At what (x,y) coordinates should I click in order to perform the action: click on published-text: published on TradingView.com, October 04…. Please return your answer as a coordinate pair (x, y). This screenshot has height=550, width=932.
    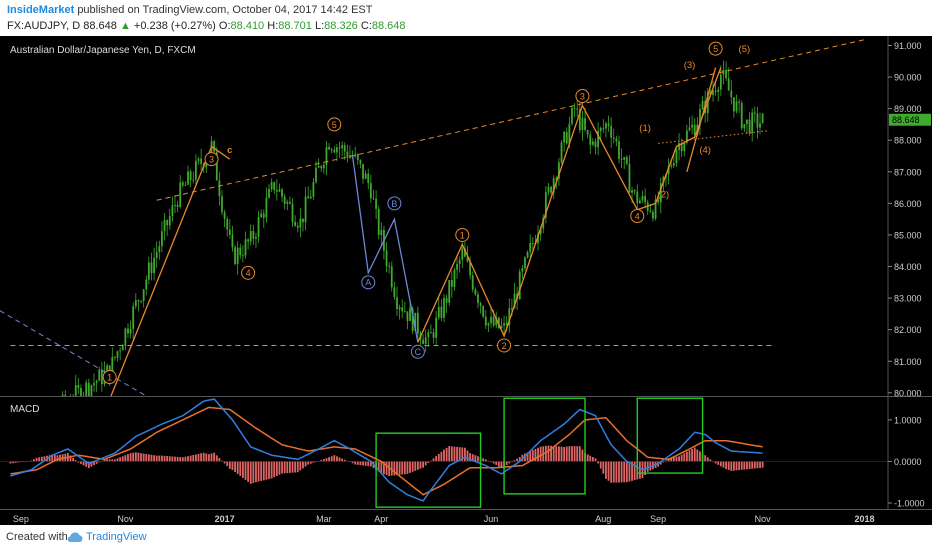
    Looking at the image, I should click on (225, 10).